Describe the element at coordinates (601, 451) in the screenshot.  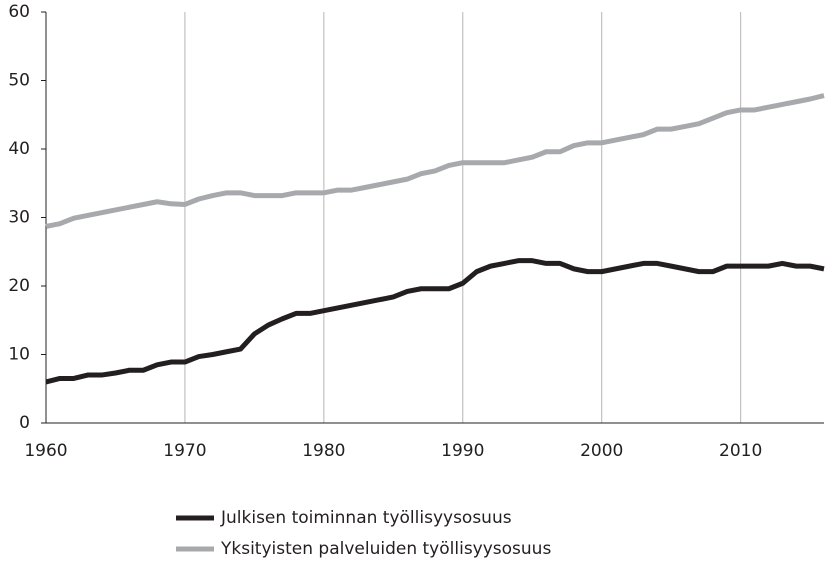
I see `x-tick-label: 2000` at that location.